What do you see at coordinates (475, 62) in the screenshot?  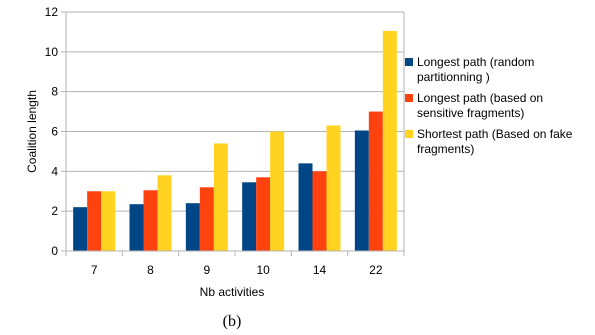 I see `legend-label: Longest path (random` at bounding box center [475, 62].